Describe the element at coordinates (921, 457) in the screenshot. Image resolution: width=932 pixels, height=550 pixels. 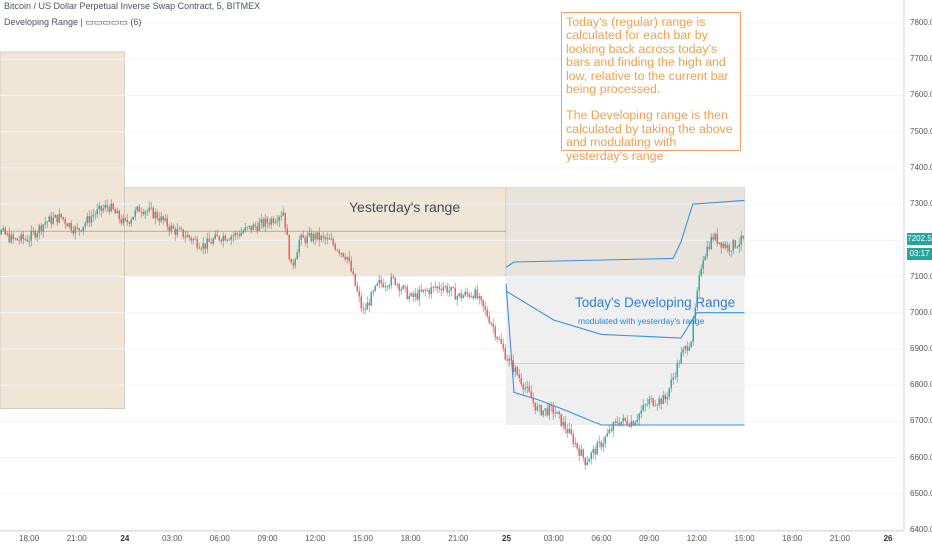
I see `price-tick-label: 6600.0` at that location.